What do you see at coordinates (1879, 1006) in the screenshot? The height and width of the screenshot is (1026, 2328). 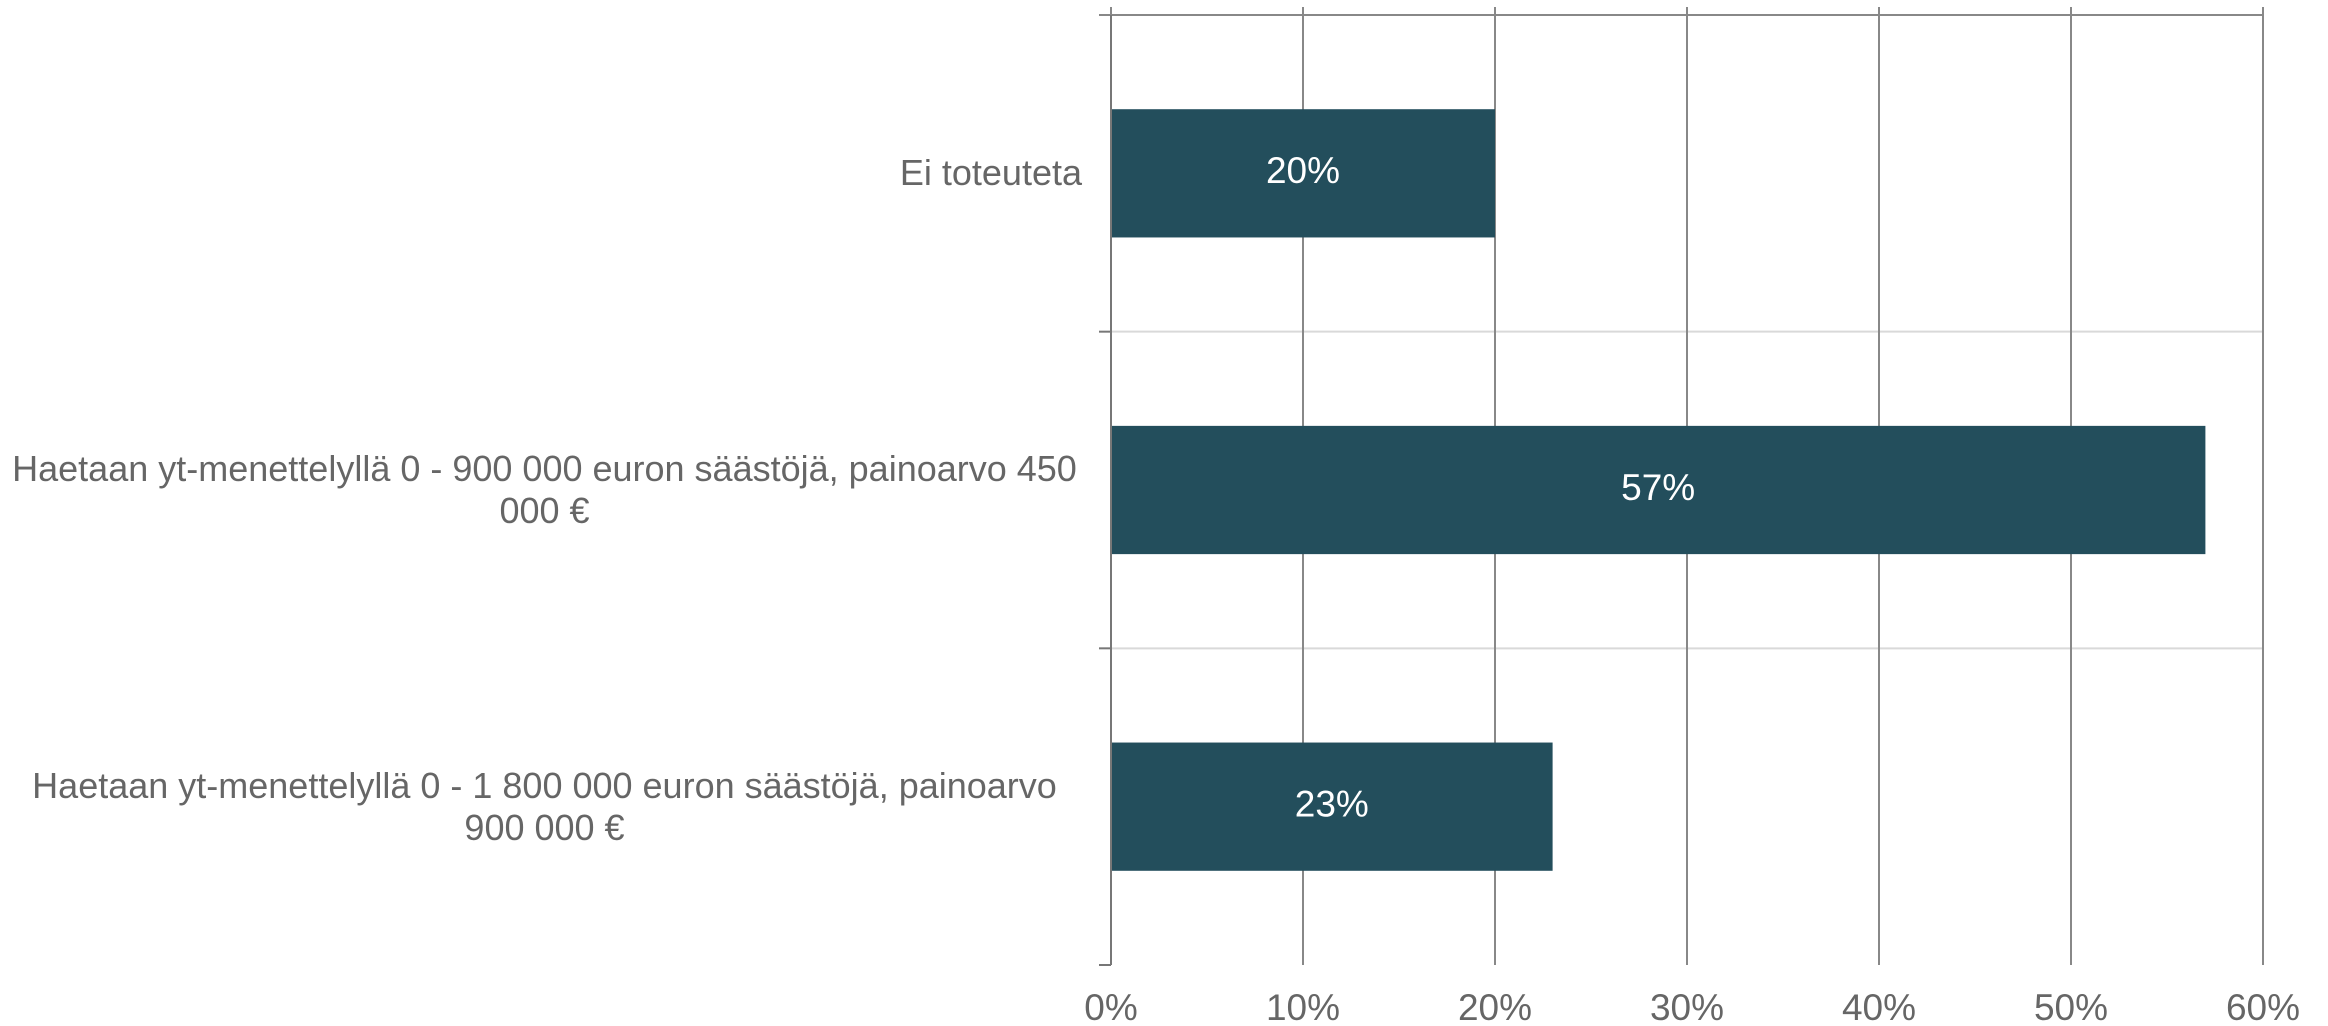 I see `x-tick-label: 40%` at bounding box center [1879, 1006].